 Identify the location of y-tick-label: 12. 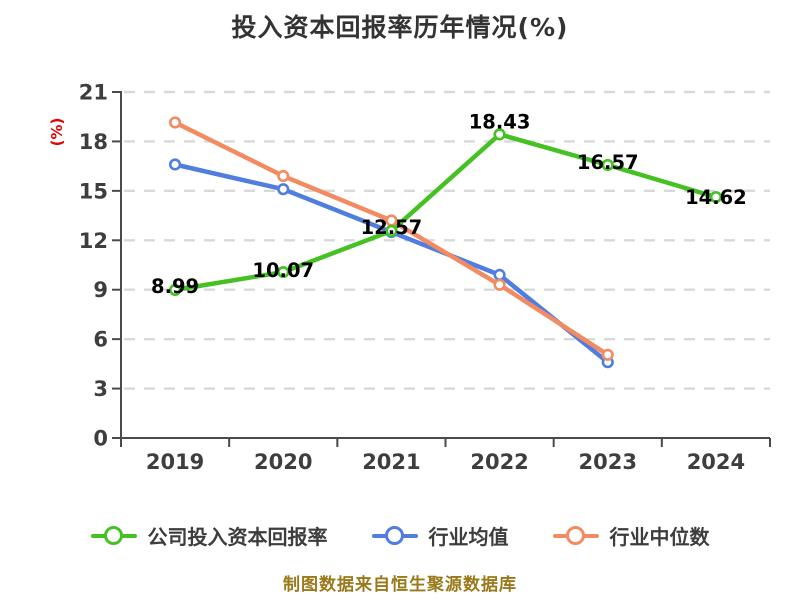
(93, 241).